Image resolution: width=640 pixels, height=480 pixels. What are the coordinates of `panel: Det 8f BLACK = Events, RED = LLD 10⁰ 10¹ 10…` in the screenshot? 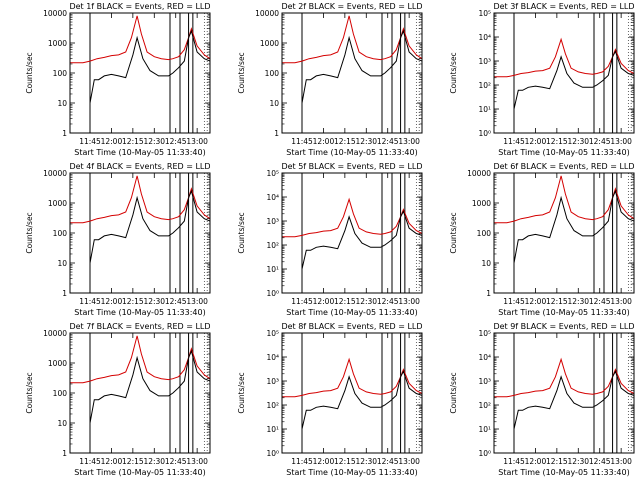 It's located at (330, 399).